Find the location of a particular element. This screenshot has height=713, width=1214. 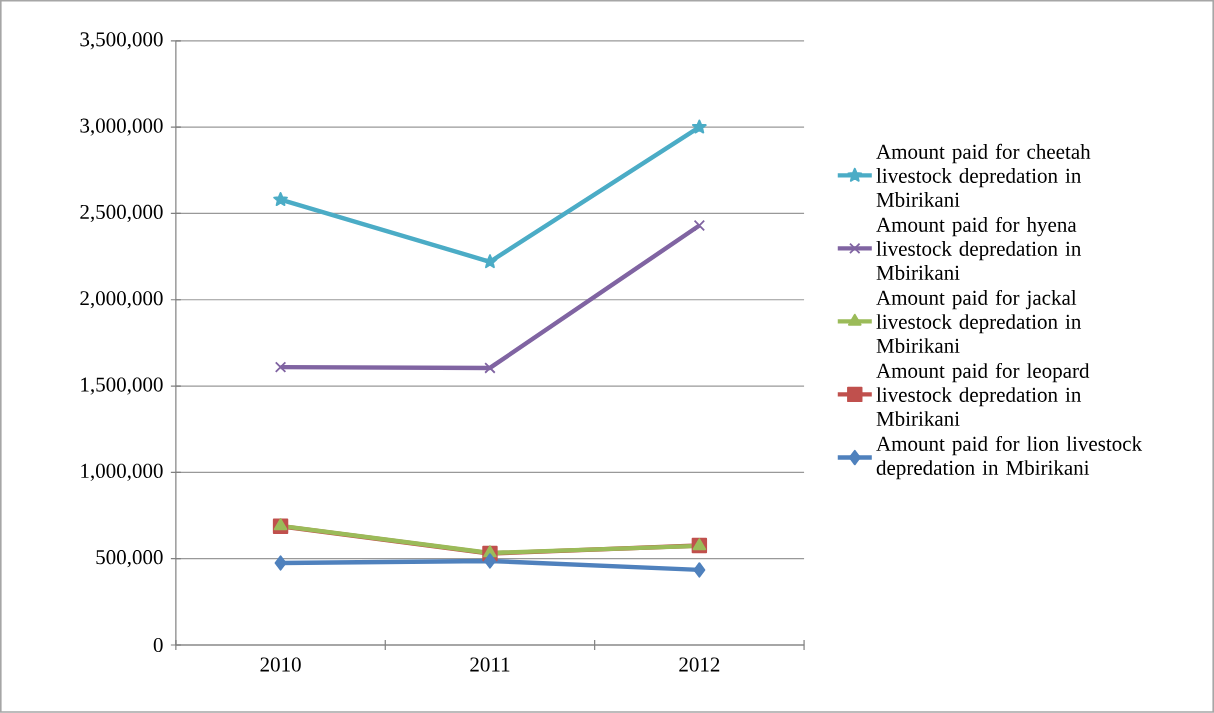

y-tick-label: 500,000 is located at coordinates (129, 559).